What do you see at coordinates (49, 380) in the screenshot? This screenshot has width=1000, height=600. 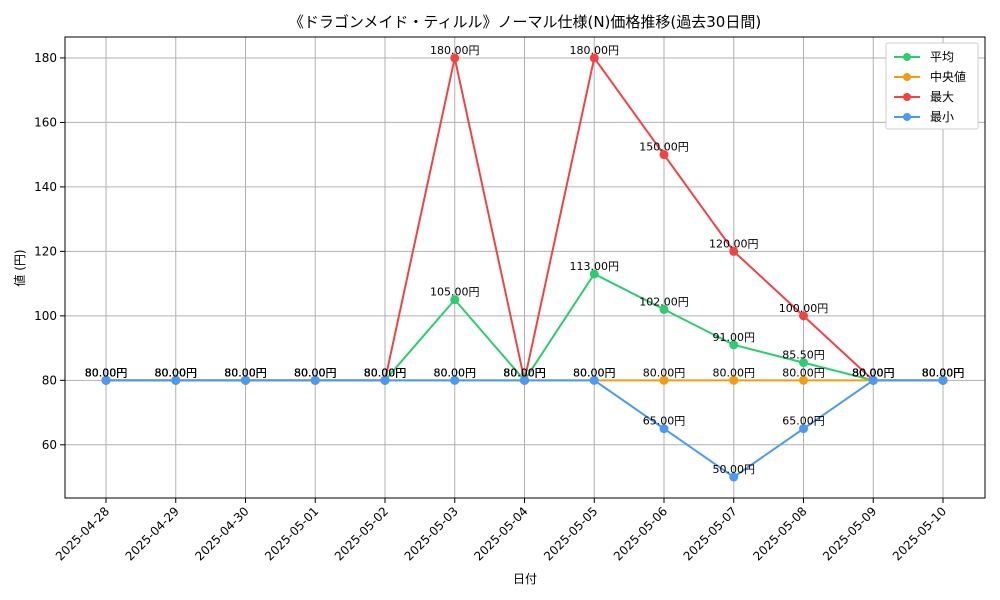 I see `y-tick-label: 80` at bounding box center [49, 380].